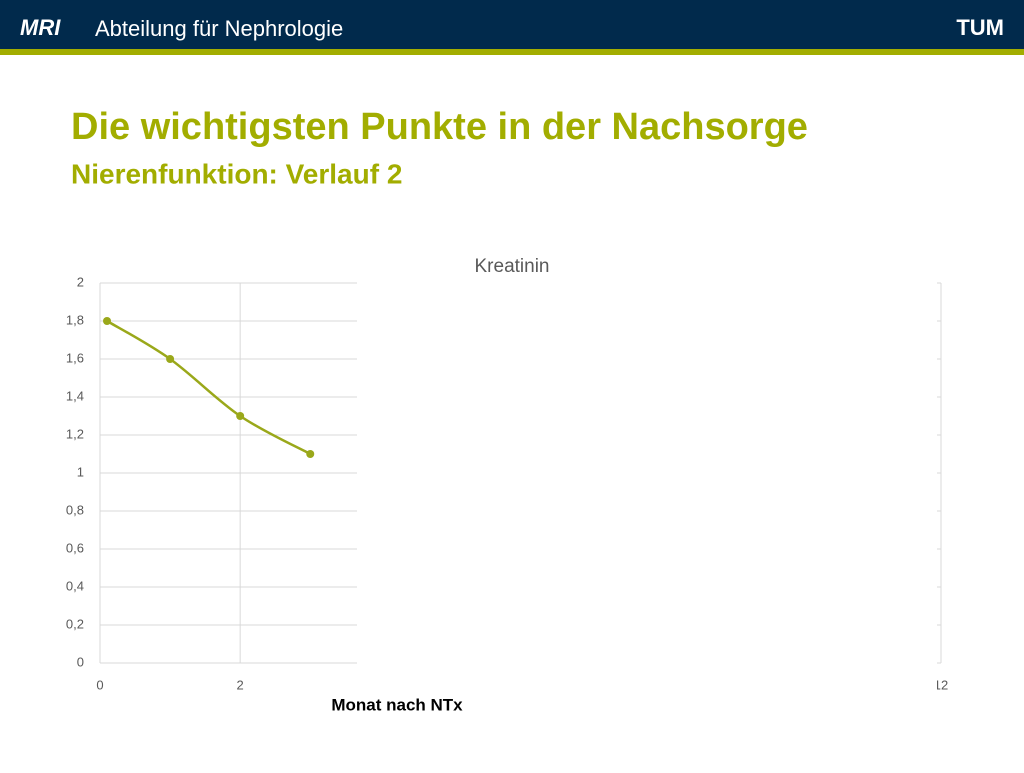  I want to click on line, so click(208, 387).